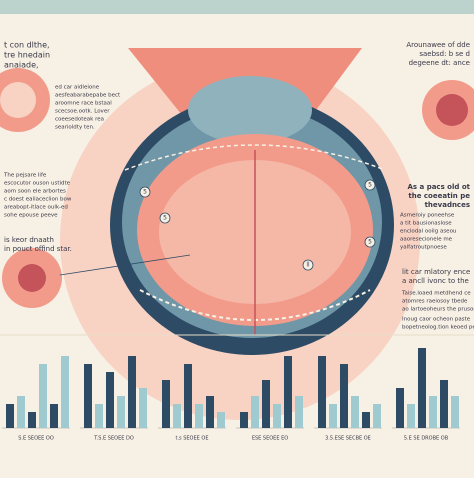 This screenshot has width=474, height=478. What do you see at coordinates (21, 65) in the screenshot?
I see `text-line: anaiade,` at bounding box center [21, 65].